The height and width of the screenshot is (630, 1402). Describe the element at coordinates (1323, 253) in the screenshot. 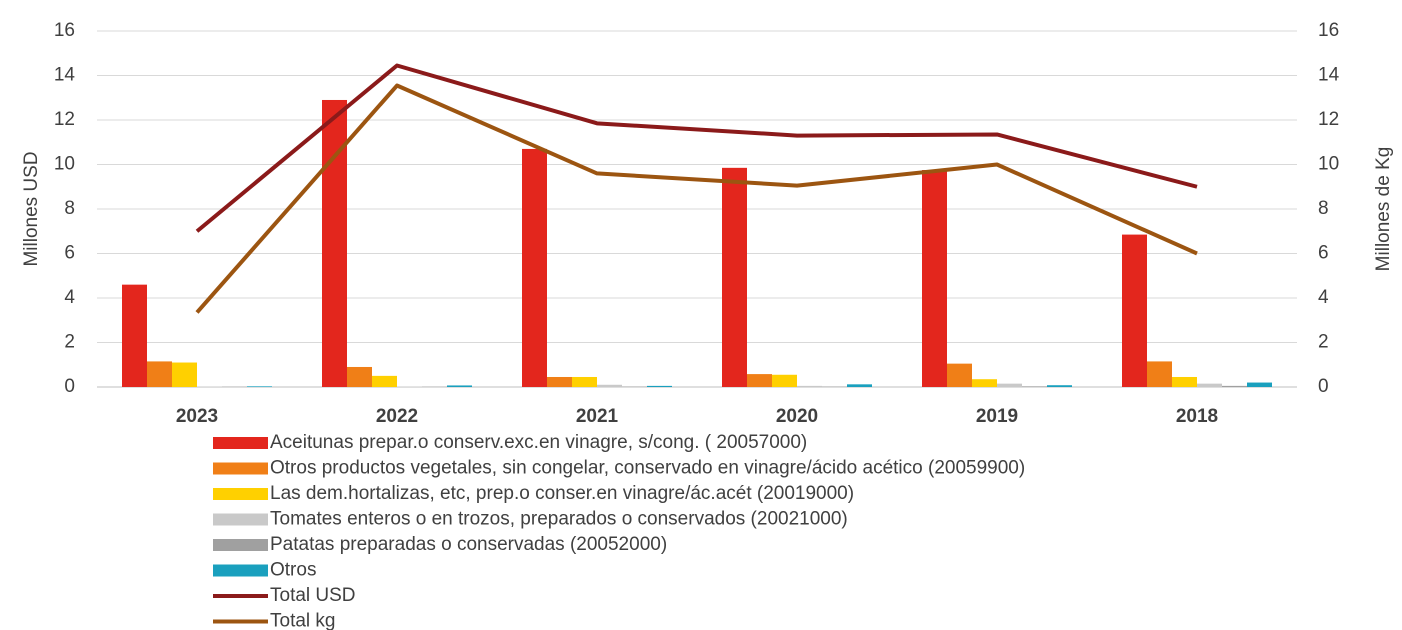

I see `y2-tick-label: 6` at that location.